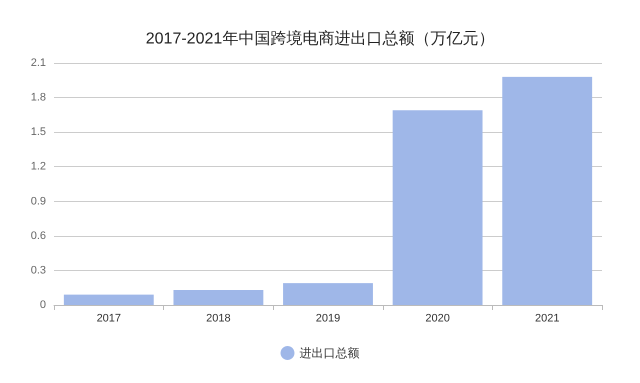 Image resolution: width=640 pixels, height=383 pixels. I want to click on y-tick-label: 1.5, so click(38, 132).